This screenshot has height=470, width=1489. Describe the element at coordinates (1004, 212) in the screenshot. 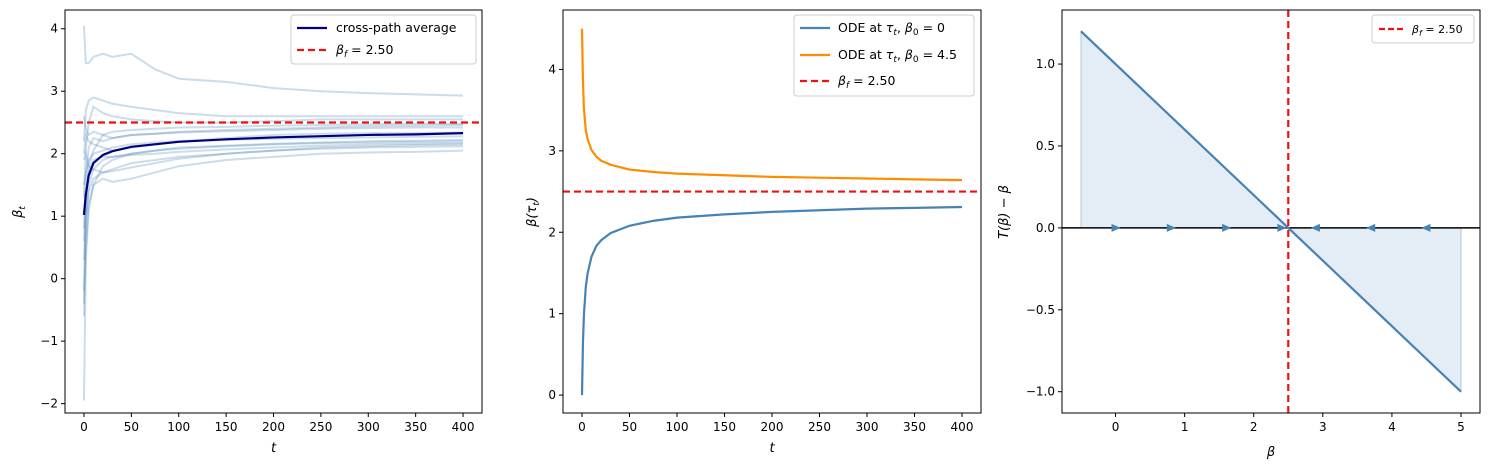

I see `y-axis-label: T(β) − β` at that location.